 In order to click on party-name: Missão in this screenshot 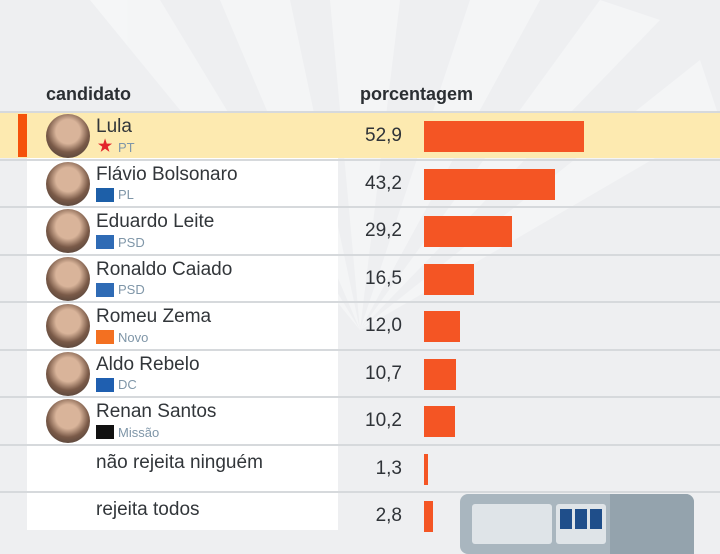, I will do `click(139, 432)`.